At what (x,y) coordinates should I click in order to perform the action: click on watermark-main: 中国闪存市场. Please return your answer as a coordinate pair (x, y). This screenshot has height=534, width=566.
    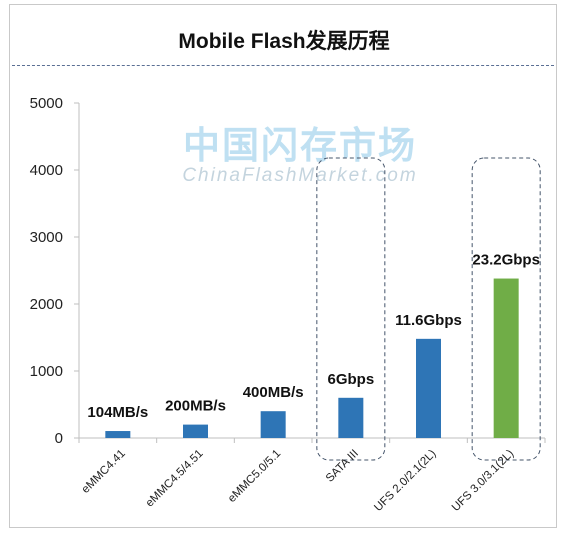
    Looking at the image, I should click on (300, 145).